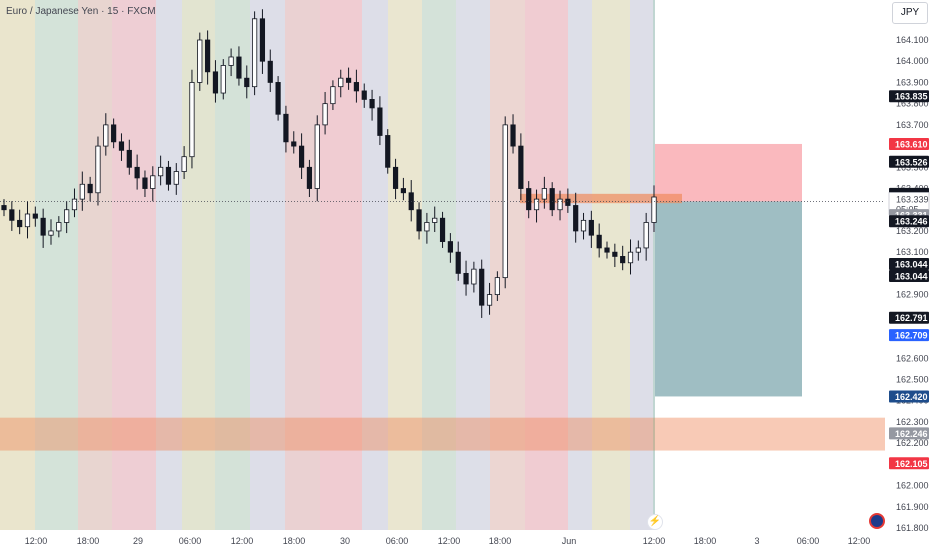 The height and width of the screenshot is (550, 932). I want to click on y-tick-label: 162.300, so click(912, 422).